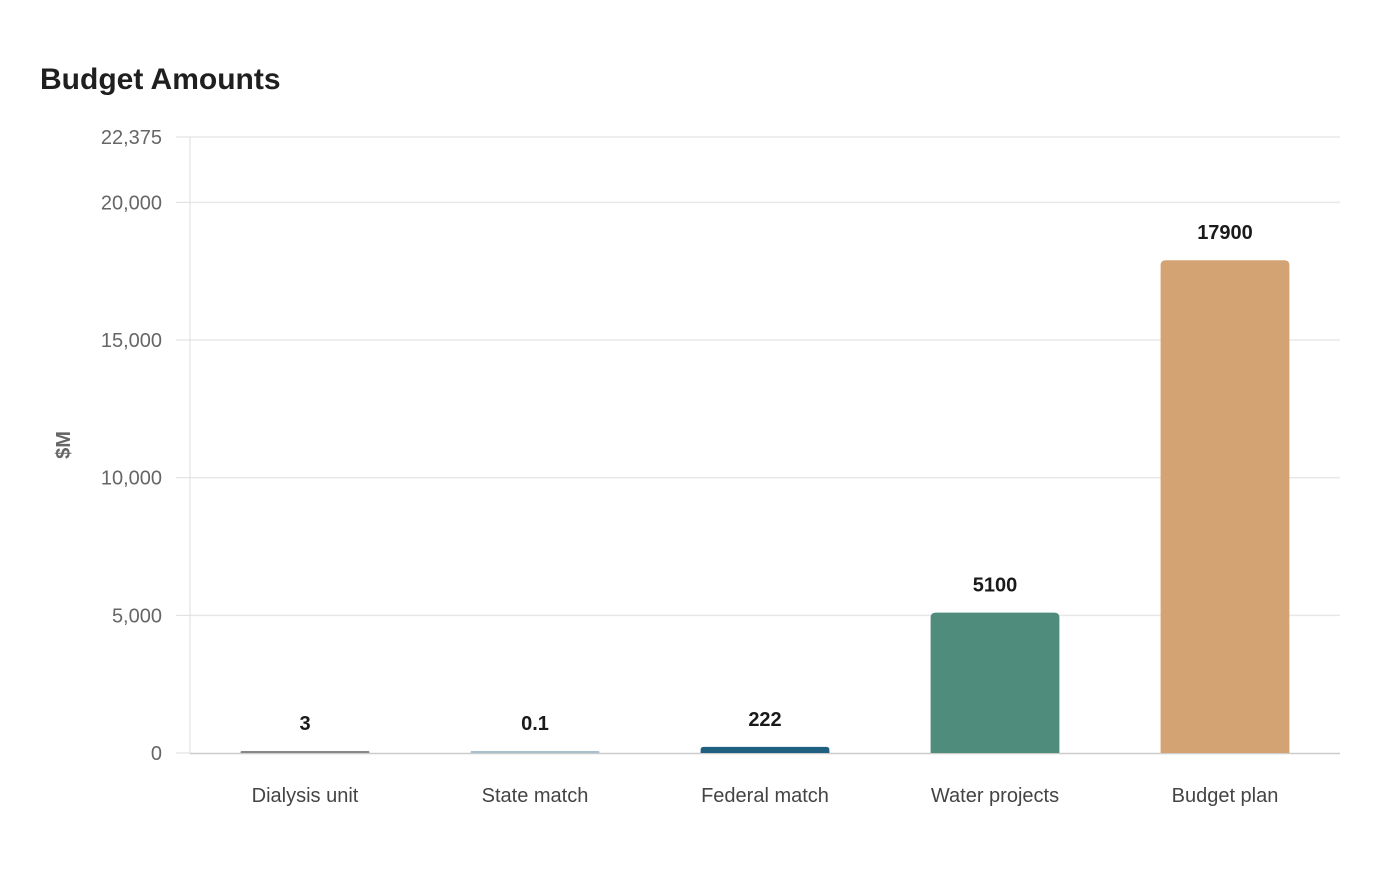 This screenshot has height=880, width=1400. What do you see at coordinates (131, 203) in the screenshot?
I see `y-tick-label: 20,000` at bounding box center [131, 203].